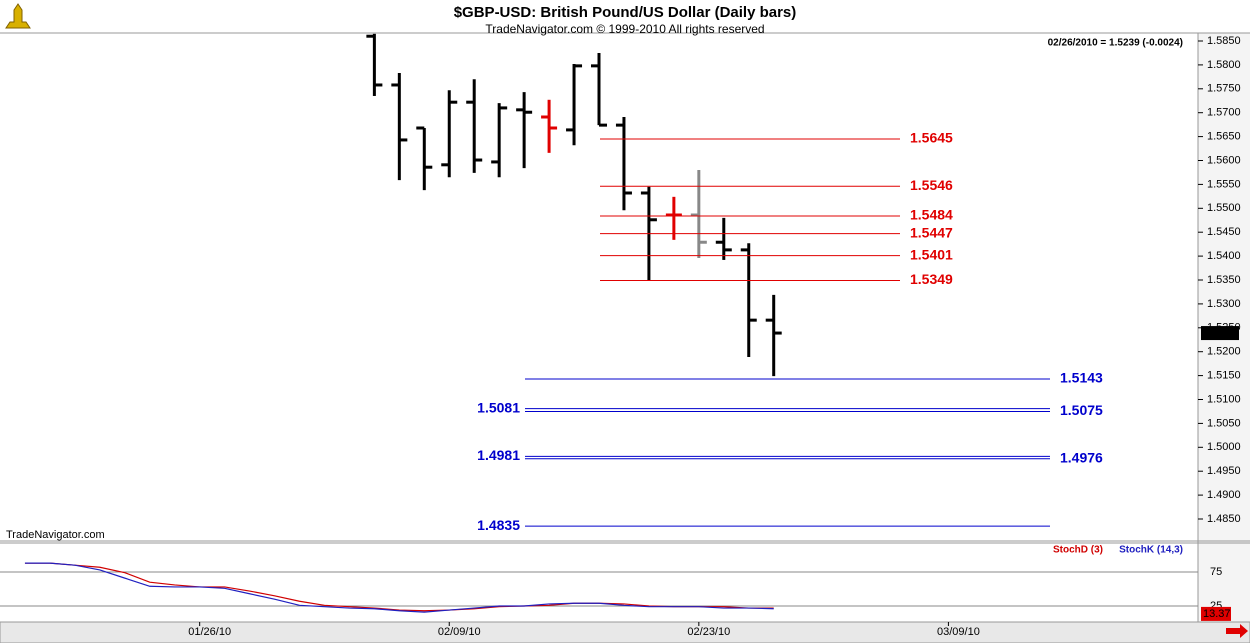 The width and height of the screenshot is (1250, 643). I want to click on y-tick-label: 1.5150, so click(1224, 376).